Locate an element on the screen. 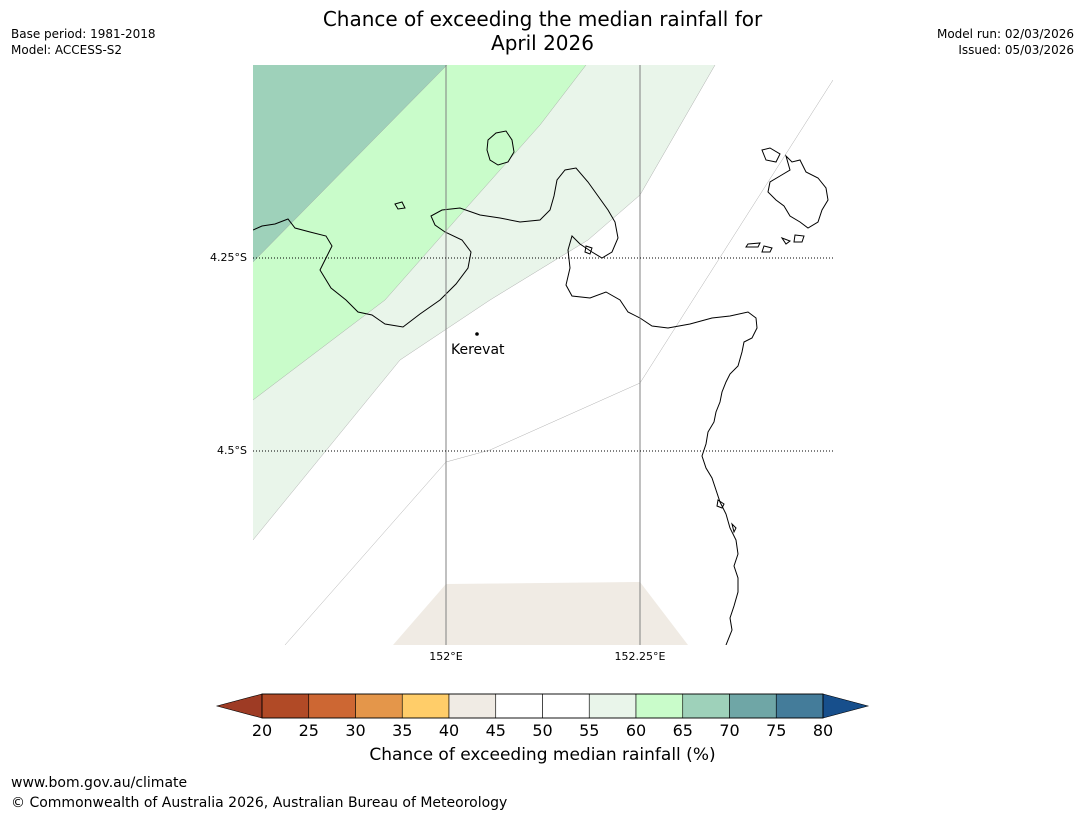 This screenshot has height=816, width=1085. colorbar-tick-40: 40 is located at coordinates (449, 730).